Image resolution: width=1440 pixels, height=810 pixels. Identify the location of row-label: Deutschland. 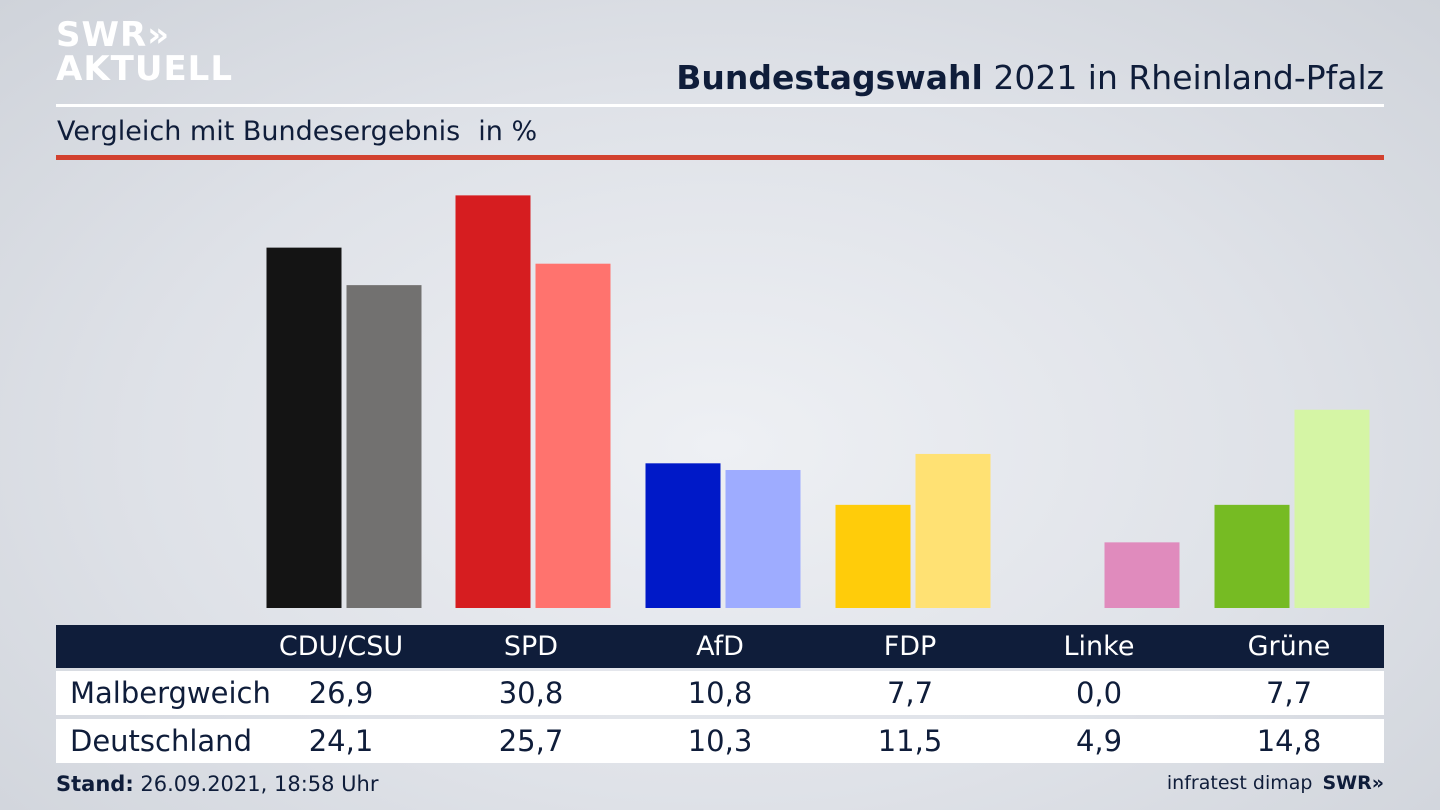
(161, 741).